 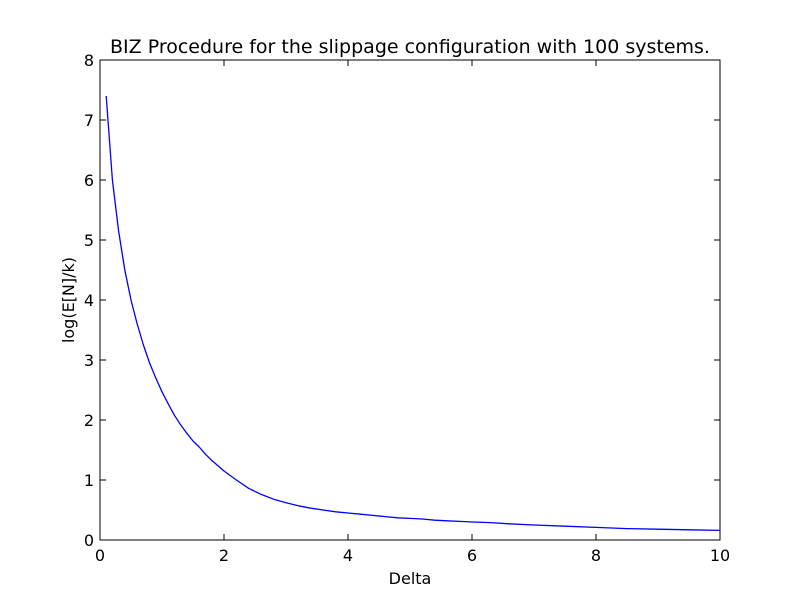 I want to click on x-tick-label: 0, so click(x=100, y=555).